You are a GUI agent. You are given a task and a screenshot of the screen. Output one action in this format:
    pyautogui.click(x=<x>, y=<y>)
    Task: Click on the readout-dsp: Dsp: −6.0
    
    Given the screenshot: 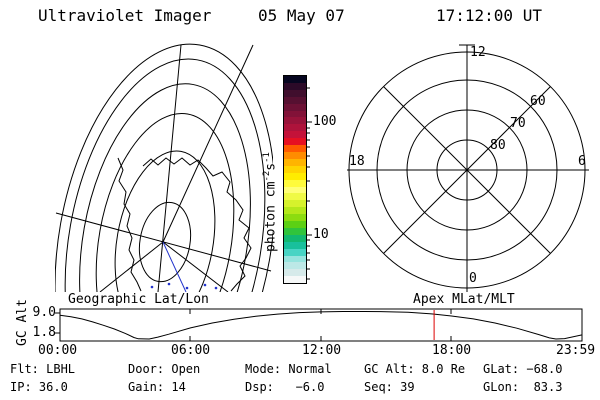 What is the action you would take?
    pyautogui.click(x=285, y=387)
    